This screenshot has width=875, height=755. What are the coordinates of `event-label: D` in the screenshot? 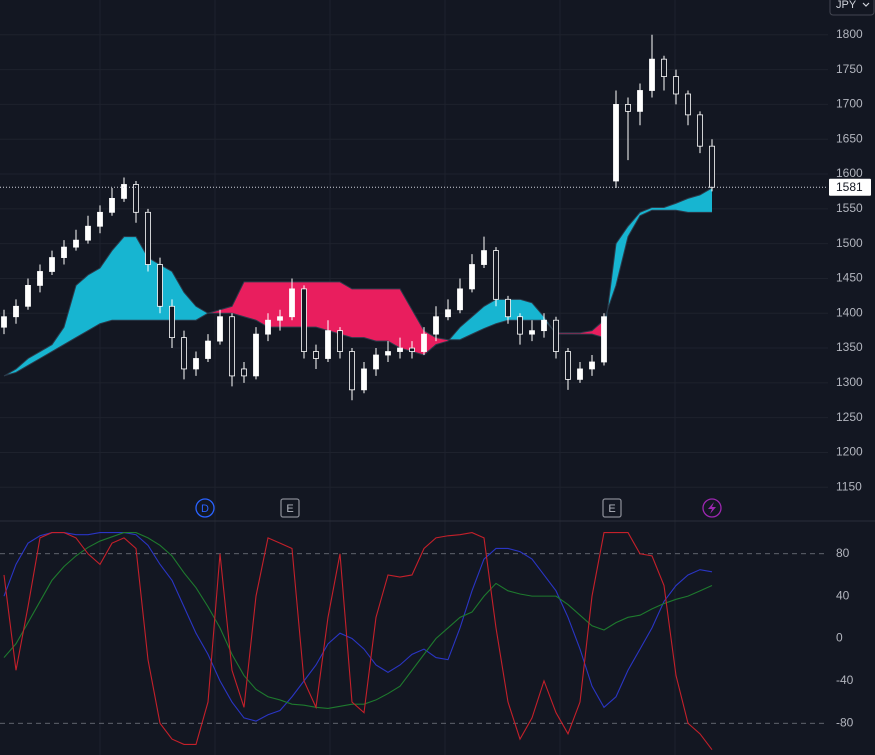 It's located at (205, 509).